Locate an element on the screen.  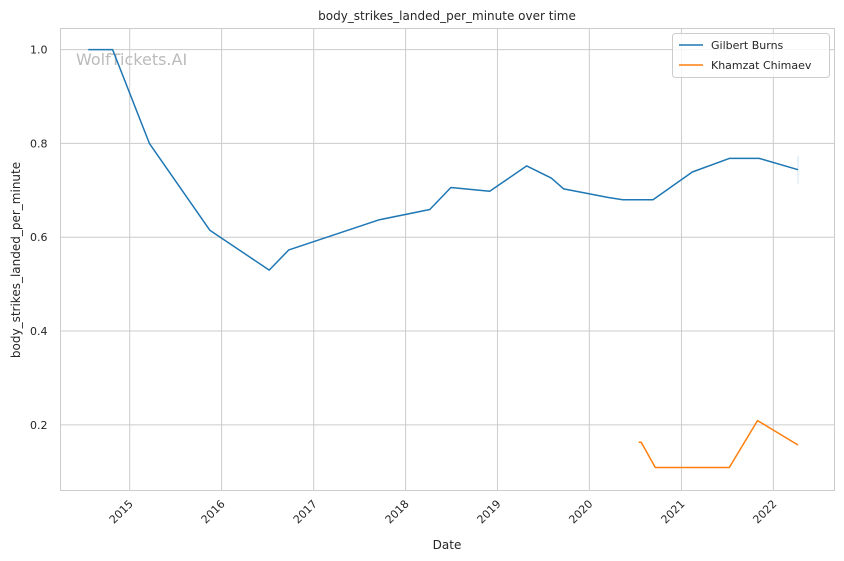
y-tick-label: 0.2 is located at coordinates (39, 425).